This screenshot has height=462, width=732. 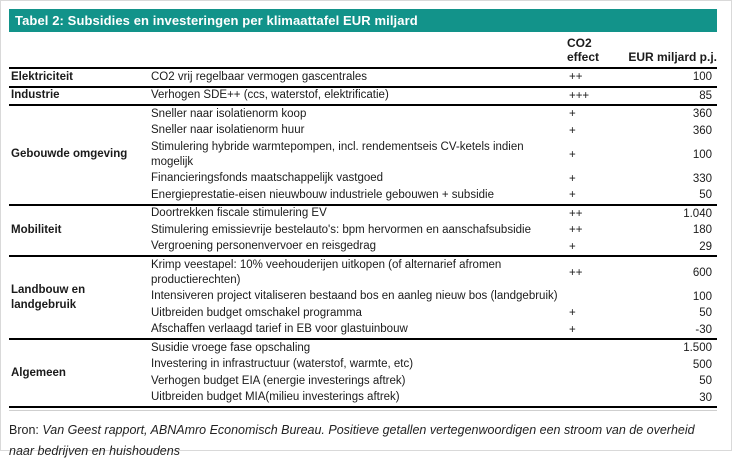 I want to click on category-label: Mobiliteit, so click(x=36, y=229).